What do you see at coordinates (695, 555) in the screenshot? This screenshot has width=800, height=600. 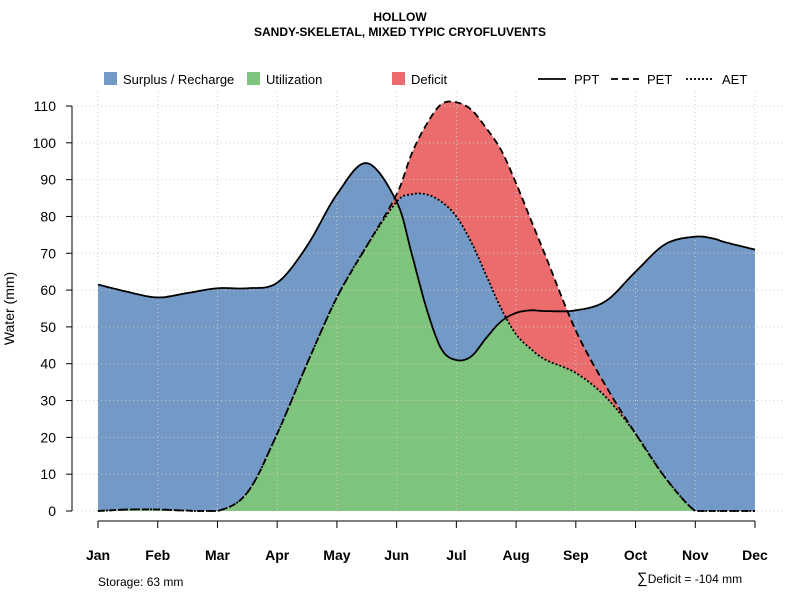 I see `x-tick-label: Nov` at bounding box center [695, 555].